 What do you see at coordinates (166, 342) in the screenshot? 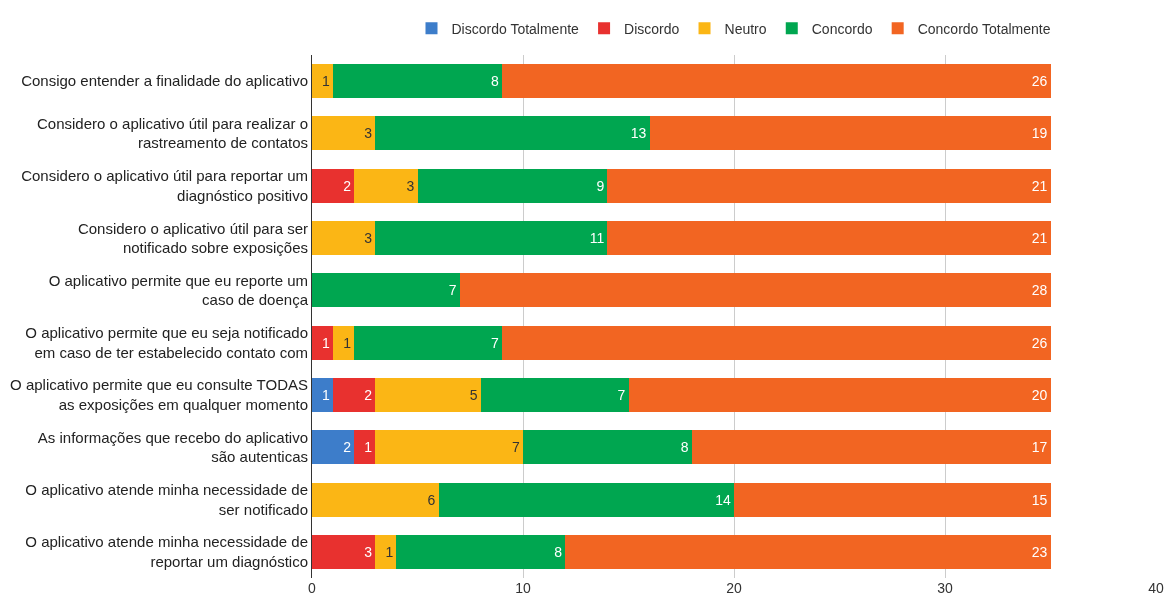
I see `y-tick-label: O aplicativo permite que eu seja notificado em caso de ter estabelecido contato com` at bounding box center [166, 342].